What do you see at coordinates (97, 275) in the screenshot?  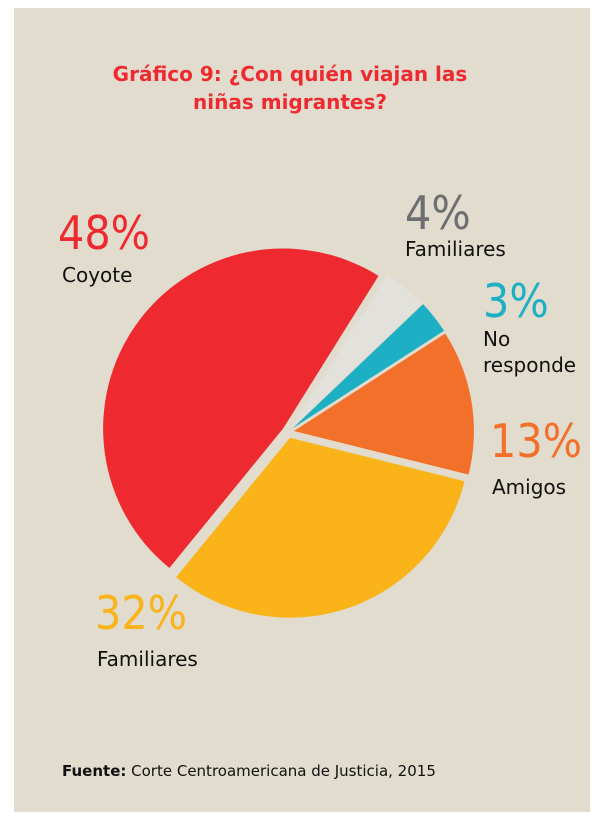 I see `category-label: Coyote` at bounding box center [97, 275].